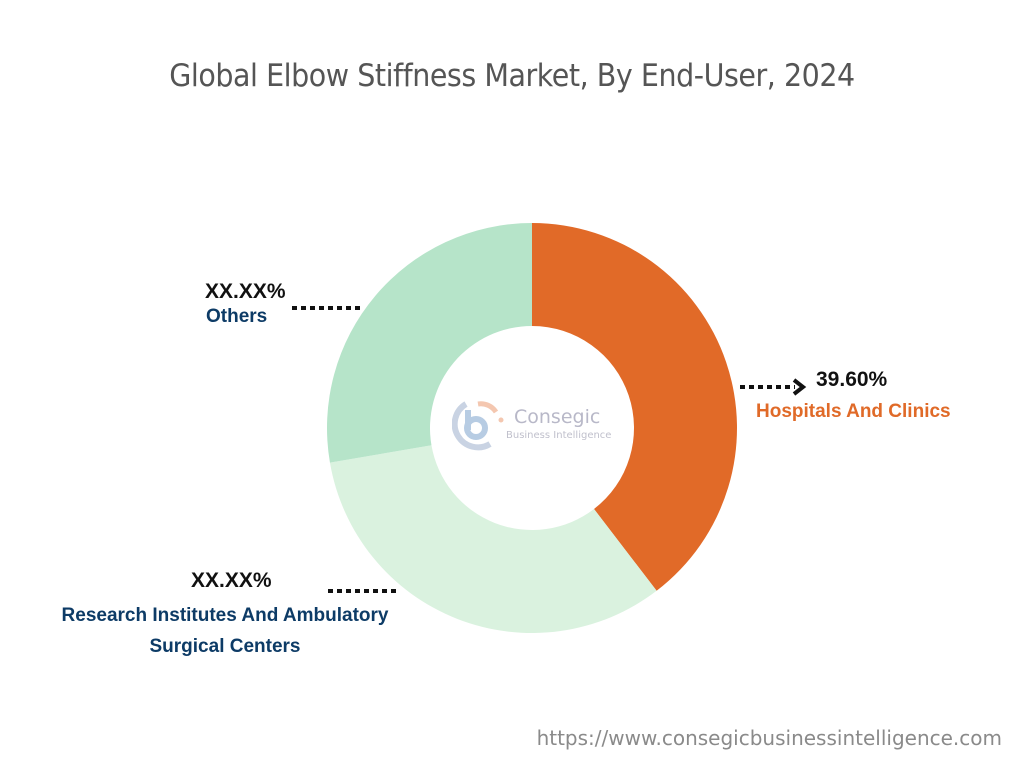 The image size is (1024, 768). Describe the element at coordinates (493, 539) in the screenshot. I see `slice-research-institutes` at that location.